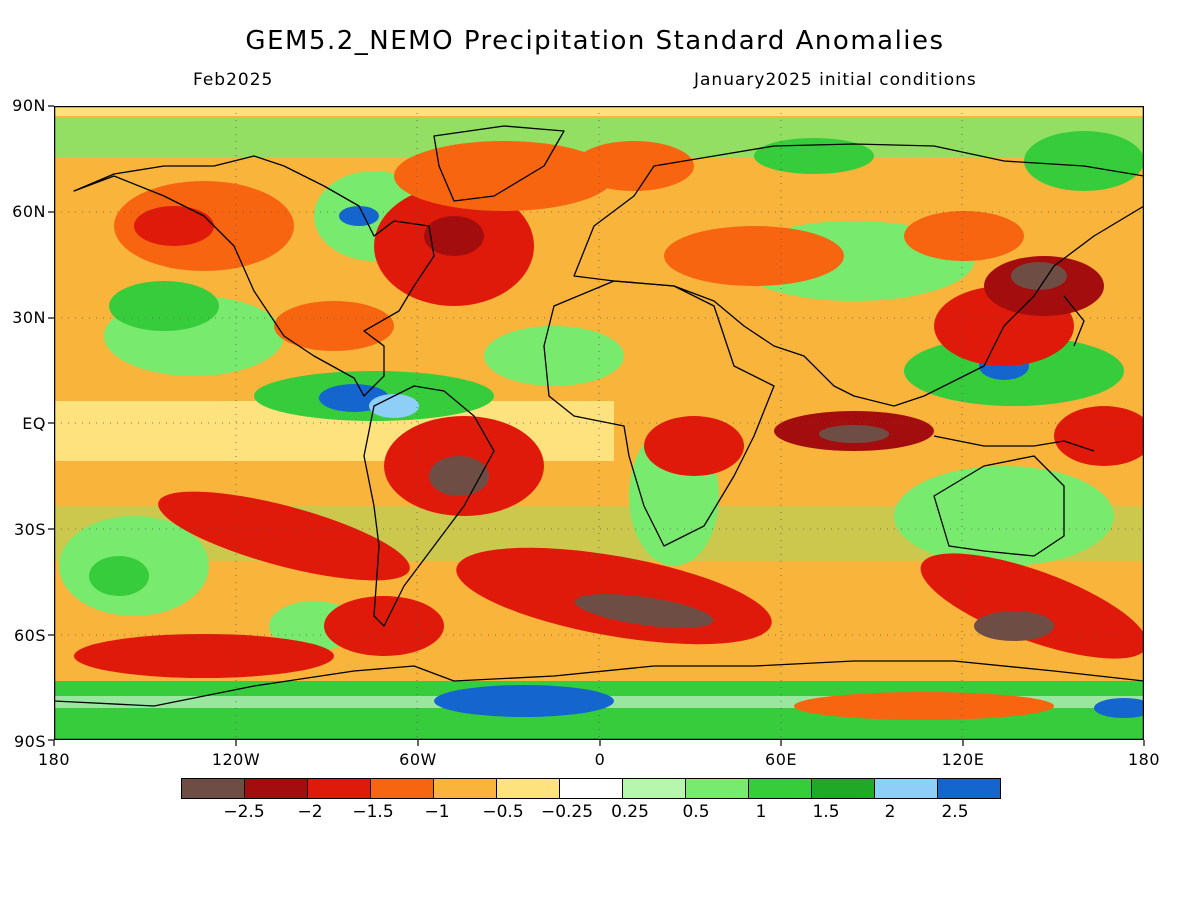 The height and width of the screenshot is (900, 1200). What do you see at coordinates (659, 413) in the screenshot?
I see `coastline-africa` at bounding box center [659, 413].